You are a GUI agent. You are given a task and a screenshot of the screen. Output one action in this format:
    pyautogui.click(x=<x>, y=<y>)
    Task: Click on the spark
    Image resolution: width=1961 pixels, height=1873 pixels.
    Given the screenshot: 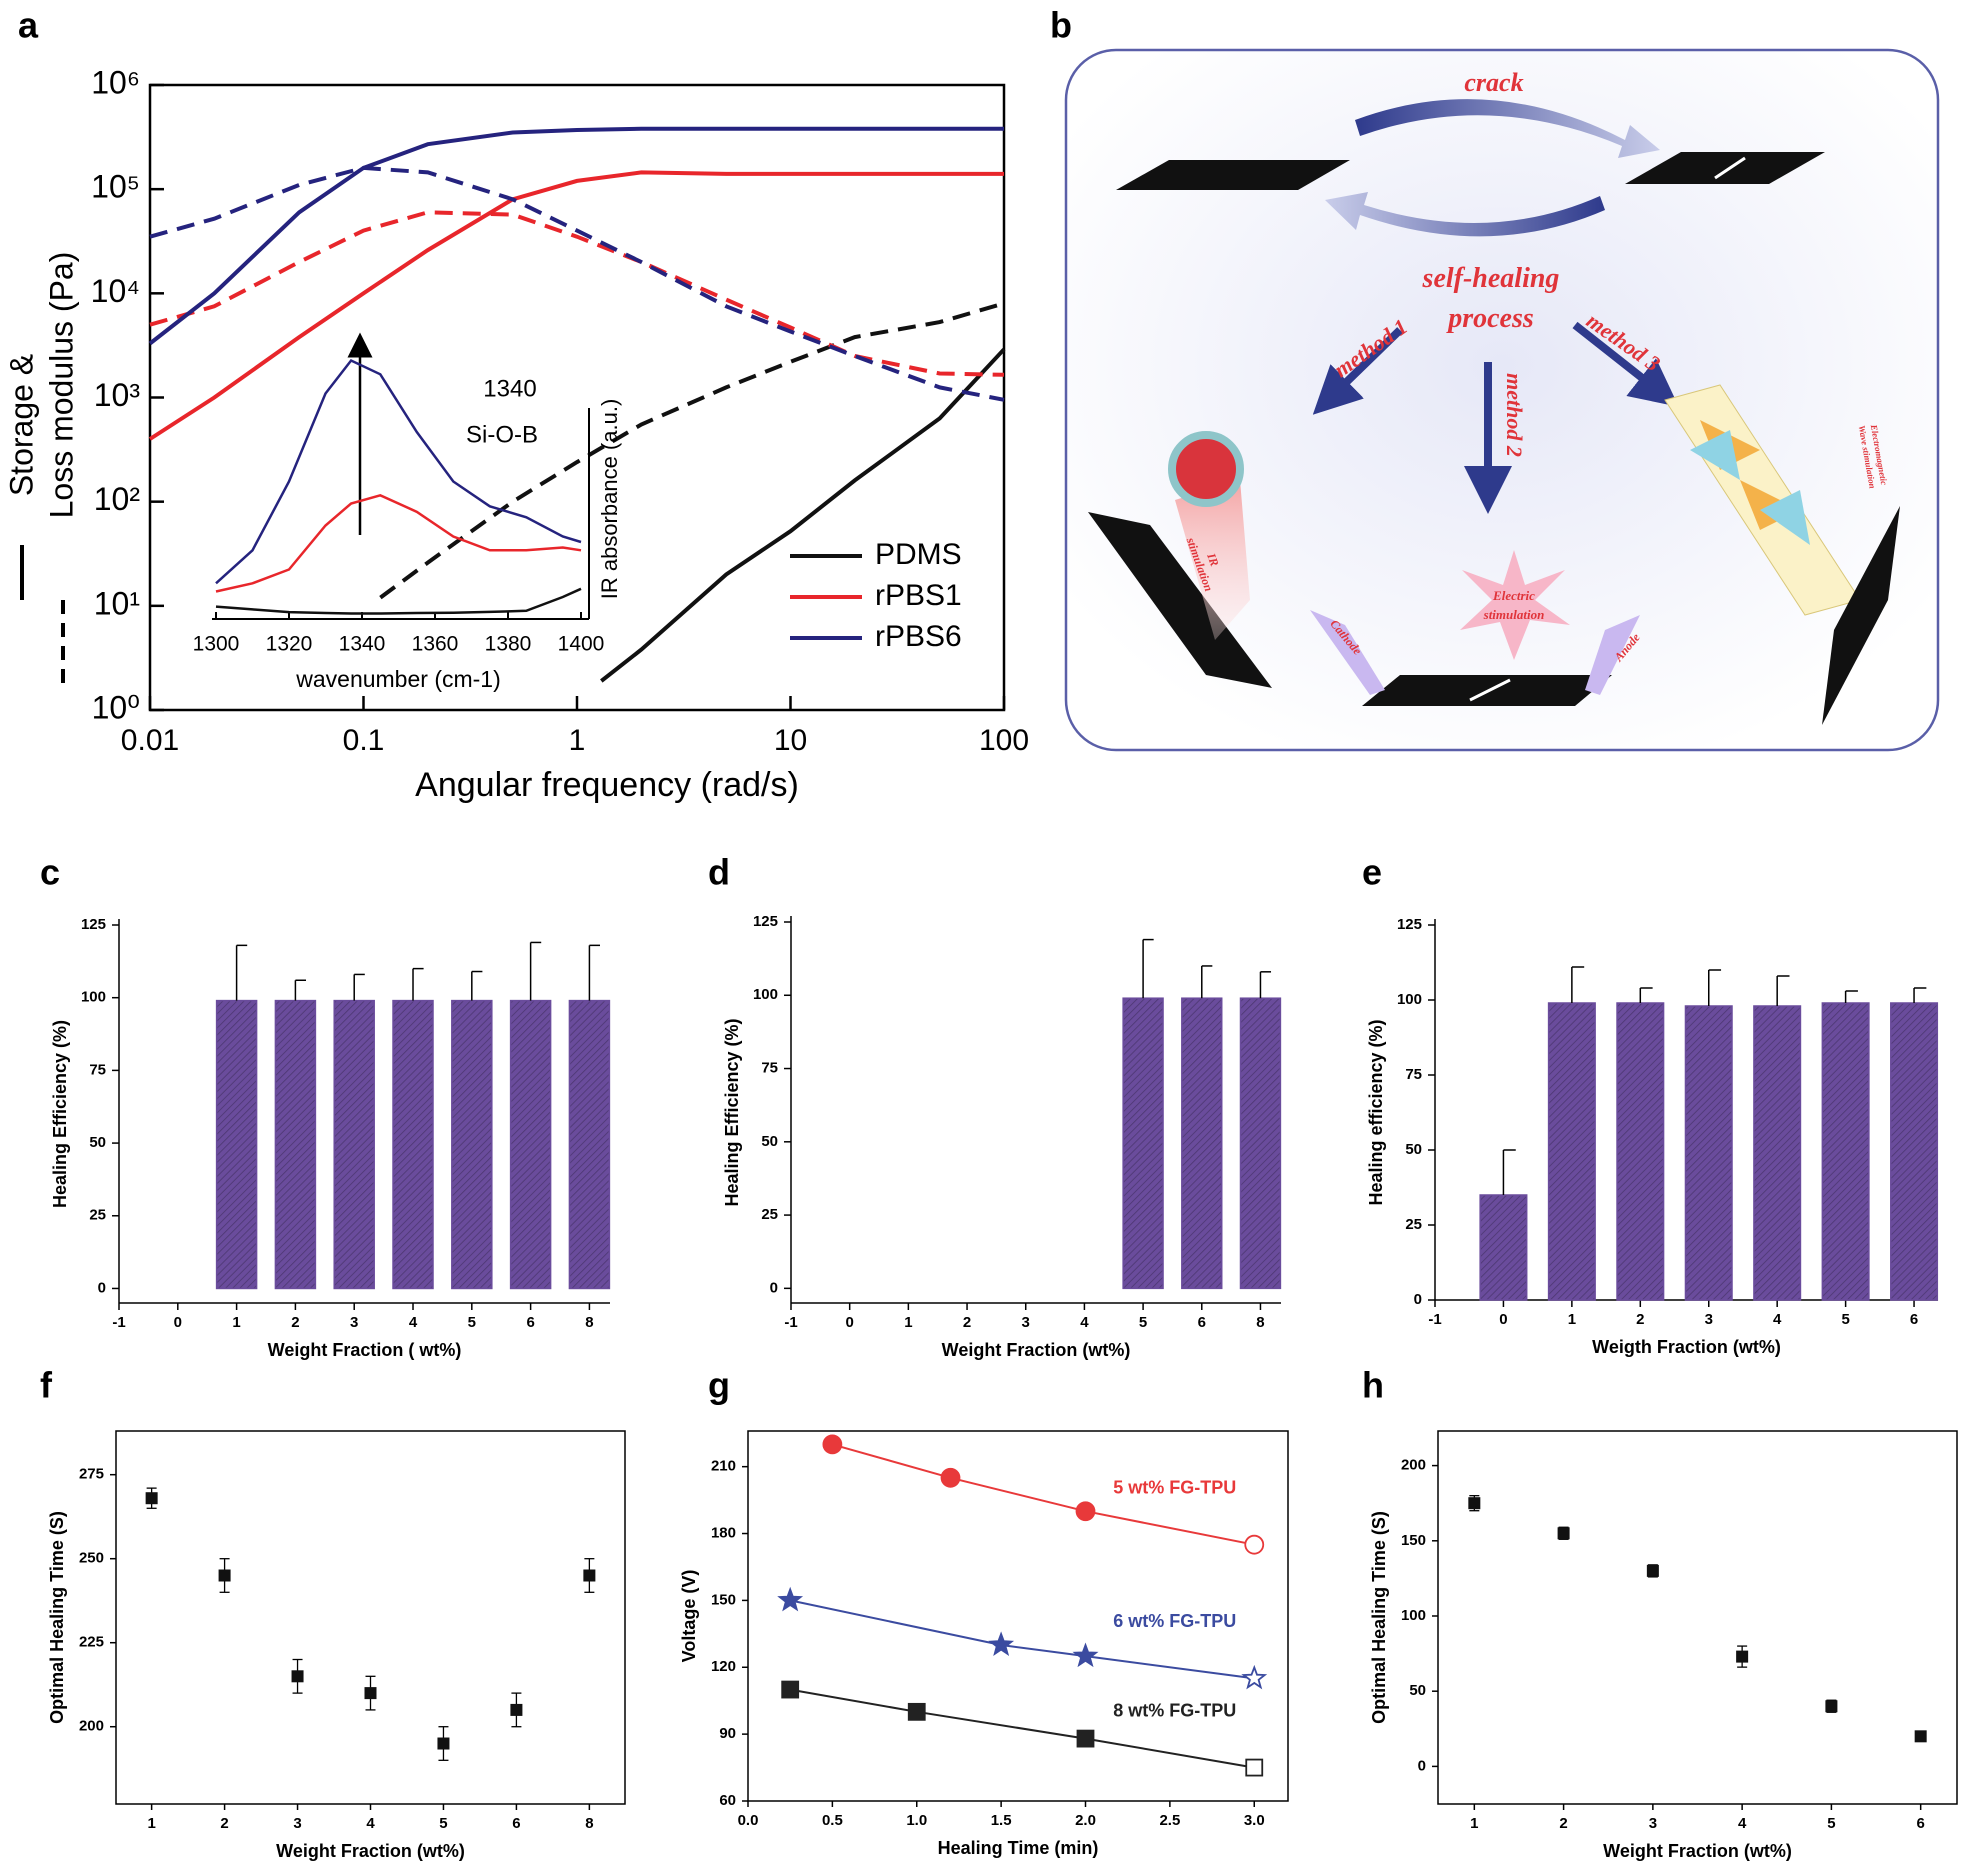 What is the action you would take?
    pyautogui.click(x=1515, y=605)
    